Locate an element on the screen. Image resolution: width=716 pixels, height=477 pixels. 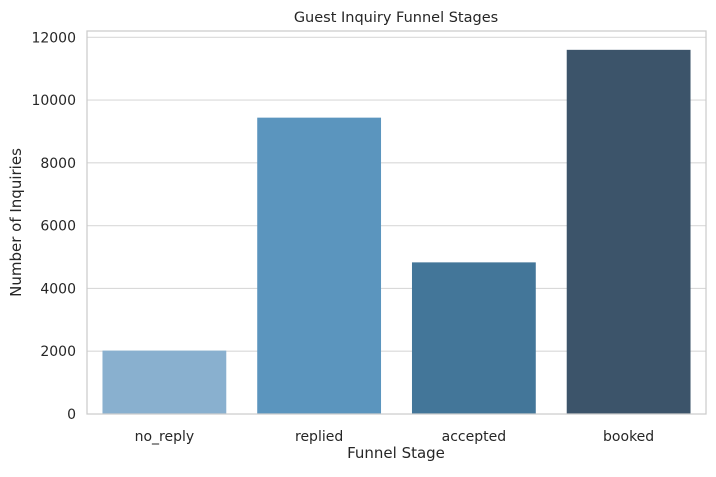
x-tick-label: no_reply is located at coordinates (165, 437).